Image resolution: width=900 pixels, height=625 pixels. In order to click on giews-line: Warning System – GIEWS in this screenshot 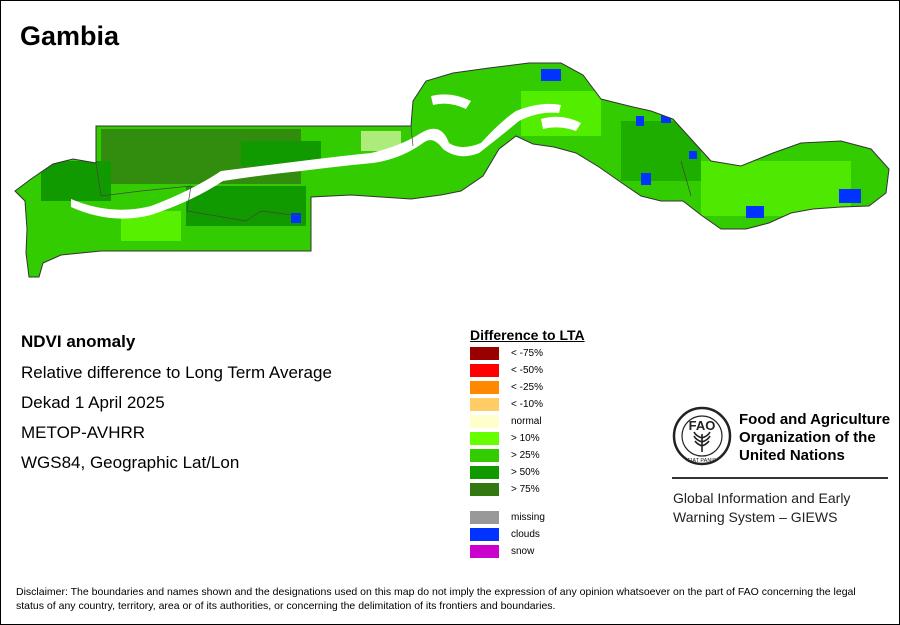, I will do `click(755, 517)`.